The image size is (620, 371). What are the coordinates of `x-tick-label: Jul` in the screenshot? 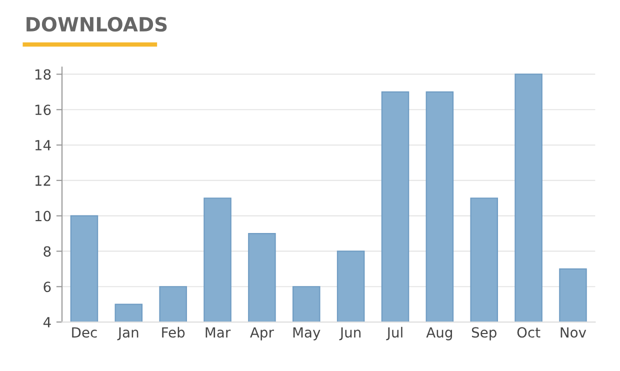 It's located at (394, 333).